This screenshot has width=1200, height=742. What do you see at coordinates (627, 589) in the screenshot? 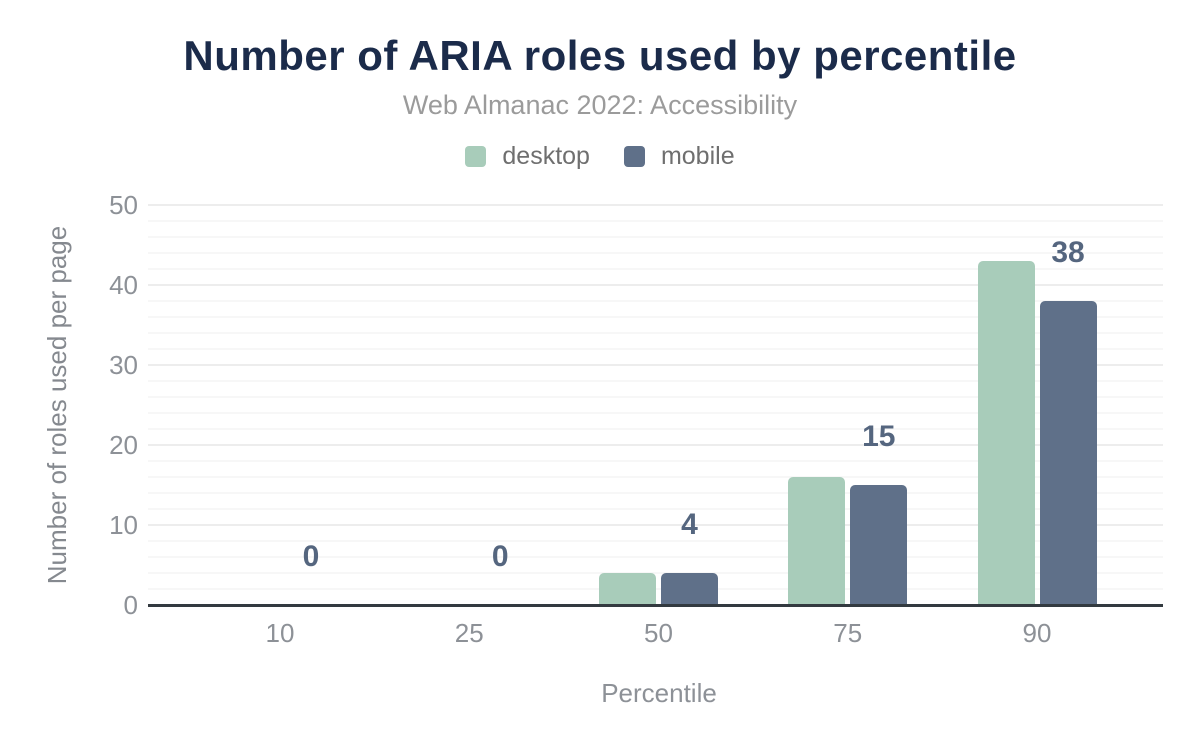
I see `bar-desktop-p50` at bounding box center [627, 589].